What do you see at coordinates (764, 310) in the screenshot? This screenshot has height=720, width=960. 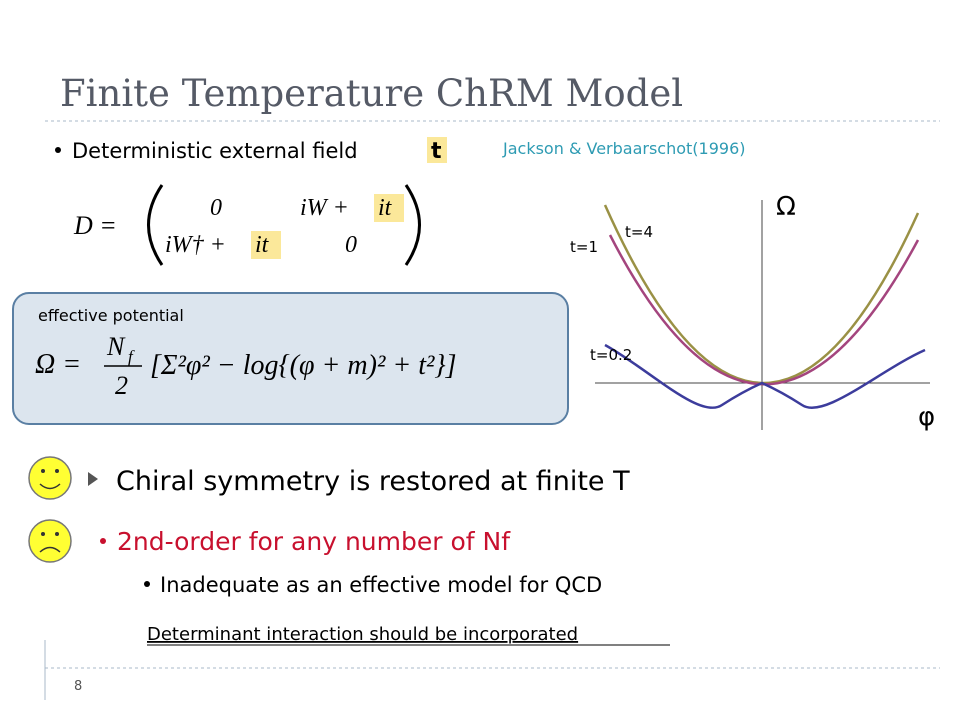 I see `curve-t1` at bounding box center [764, 310].